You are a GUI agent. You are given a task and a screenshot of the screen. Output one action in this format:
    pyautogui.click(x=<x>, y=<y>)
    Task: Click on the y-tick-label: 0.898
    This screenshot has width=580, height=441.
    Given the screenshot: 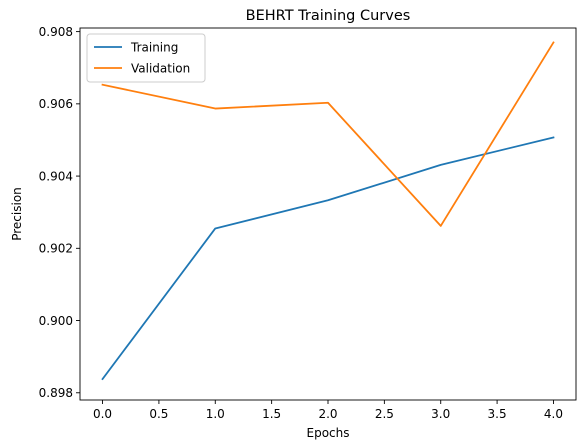 What is the action you would take?
    pyautogui.click(x=56, y=393)
    